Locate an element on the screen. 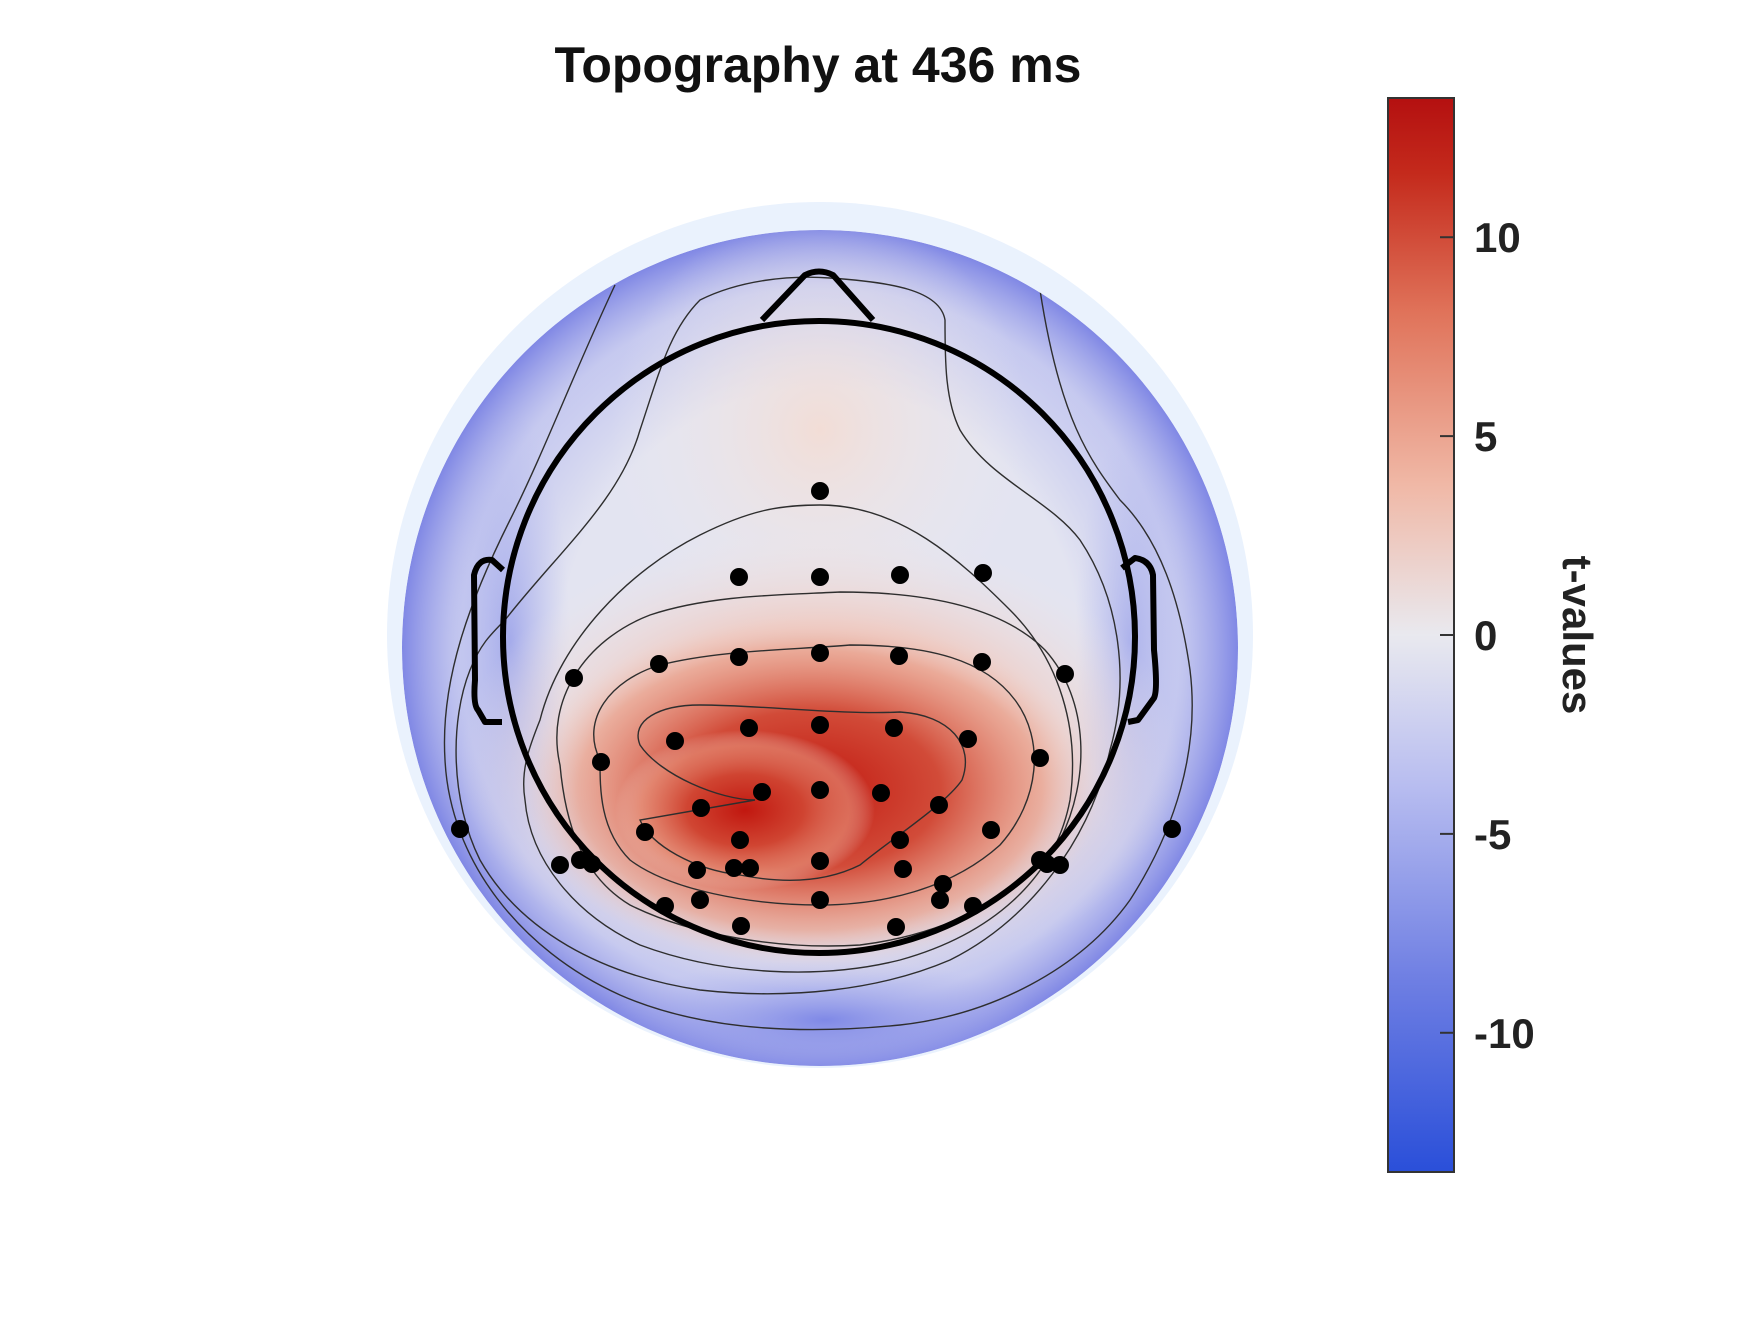  electrode-layer is located at coordinates (816, 709).